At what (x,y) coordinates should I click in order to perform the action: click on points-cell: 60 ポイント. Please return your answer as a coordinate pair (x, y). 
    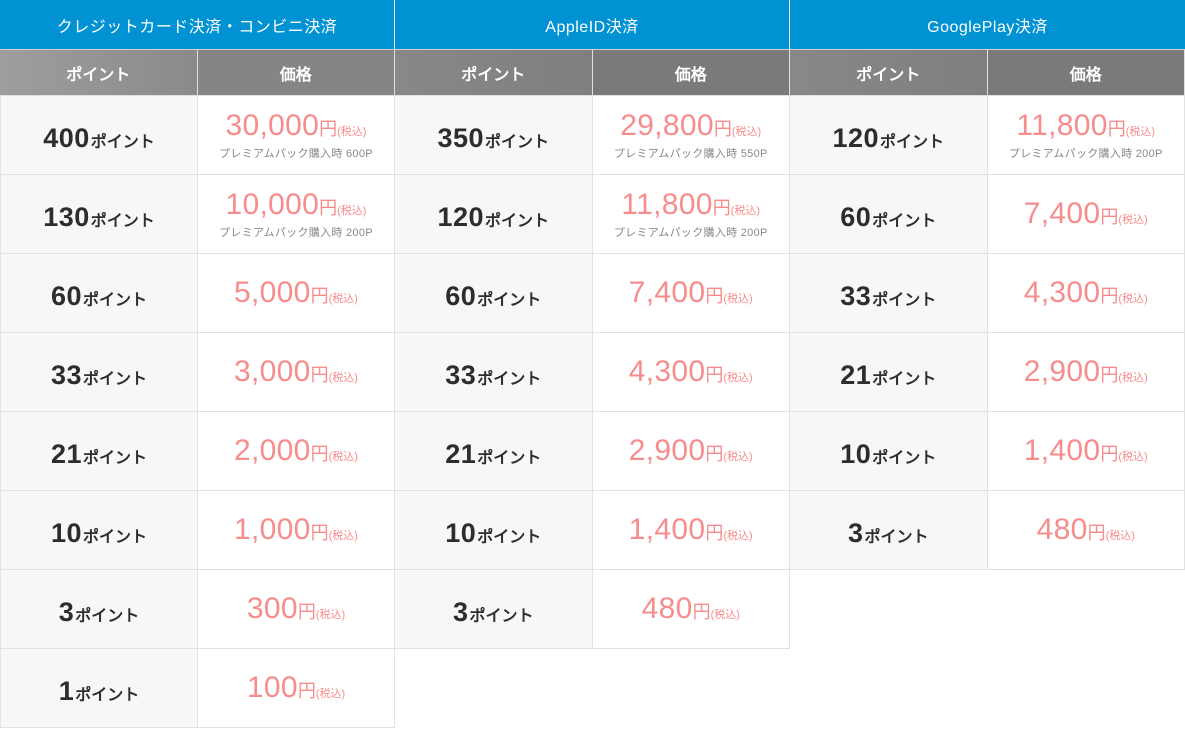
    Looking at the image, I should click on (99, 293).